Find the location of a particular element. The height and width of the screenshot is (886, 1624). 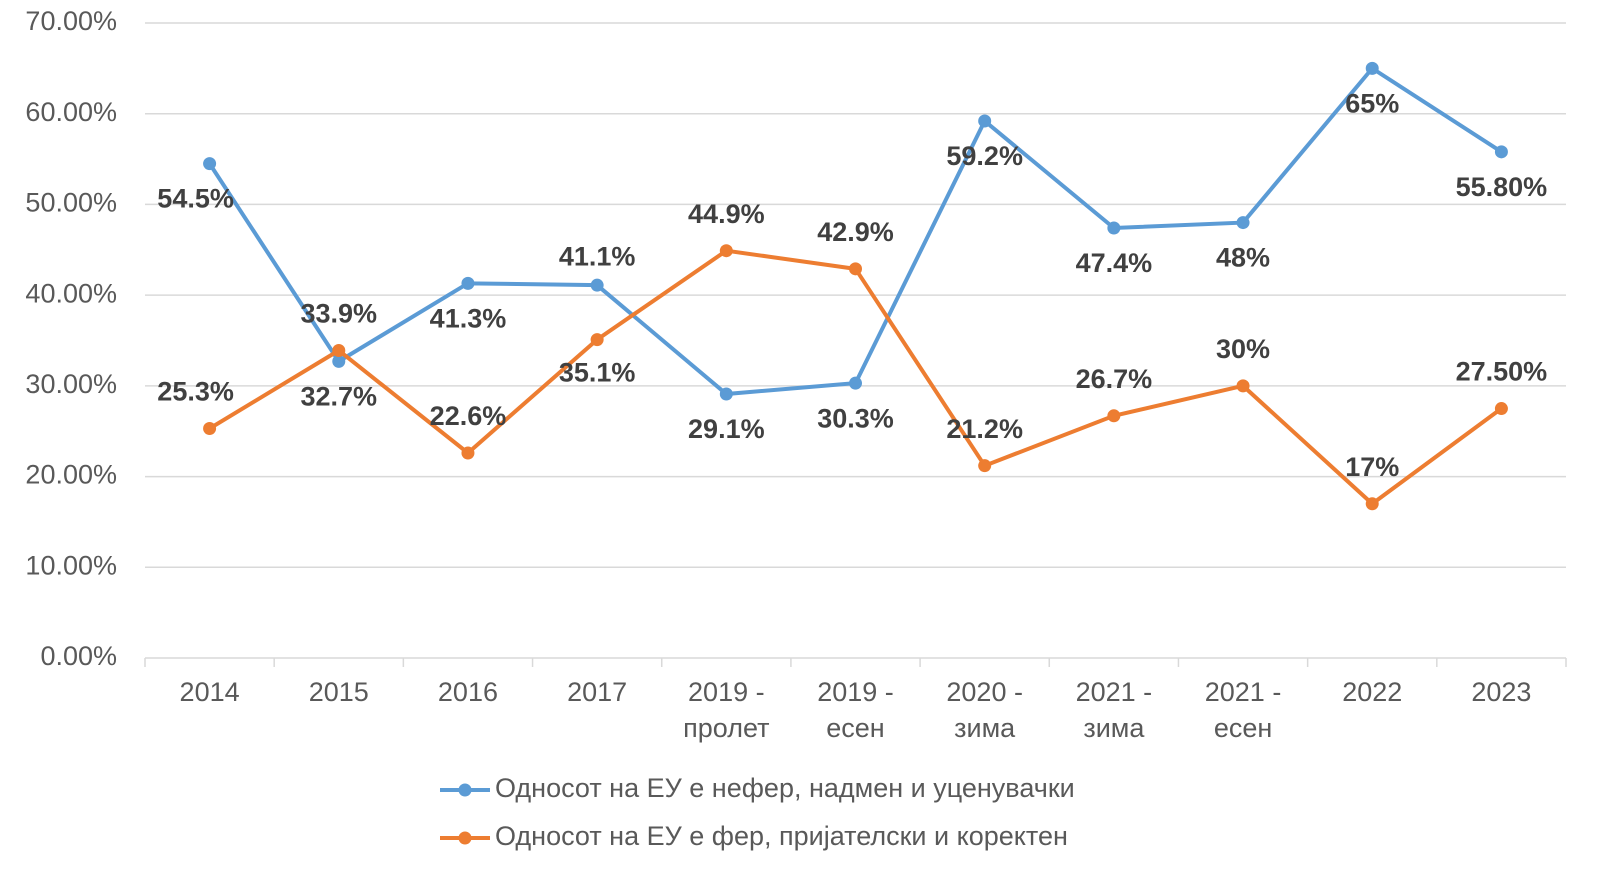

x-tick-label: 2021 -зима is located at coordinates (1114, 710).